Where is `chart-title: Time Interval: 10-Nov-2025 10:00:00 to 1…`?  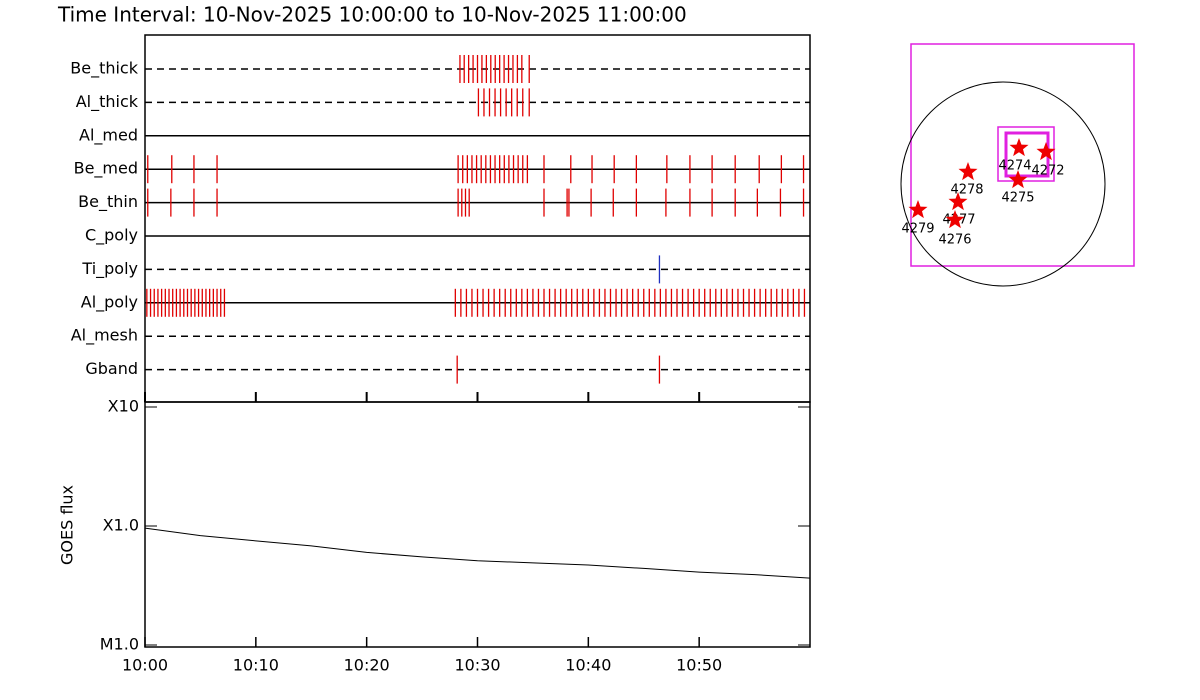
chart-title: Time Interval: 10-Nov-2025 10:00:00 to 1… is located at coordinates (372, 15).